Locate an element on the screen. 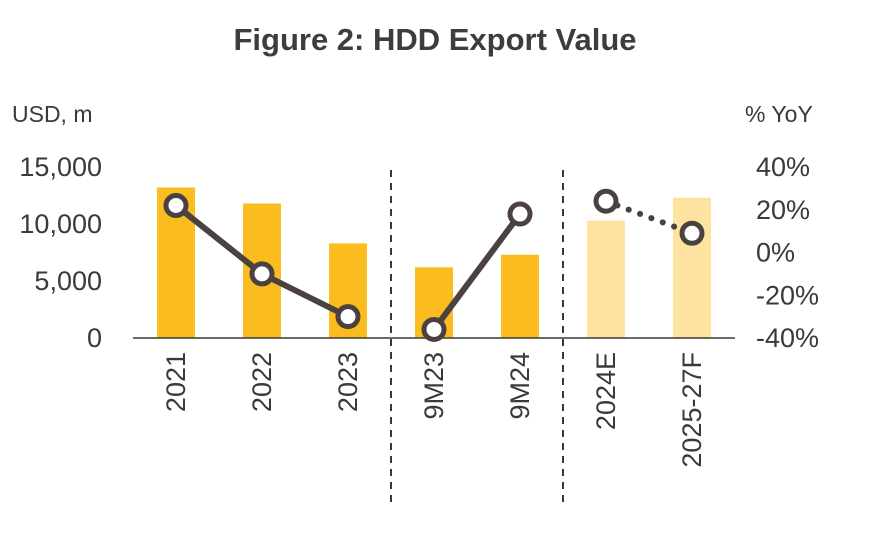 The height and width of the screenshot is (539, 870). left-tick-label: 5,000 is located at coordinates (68, 281).